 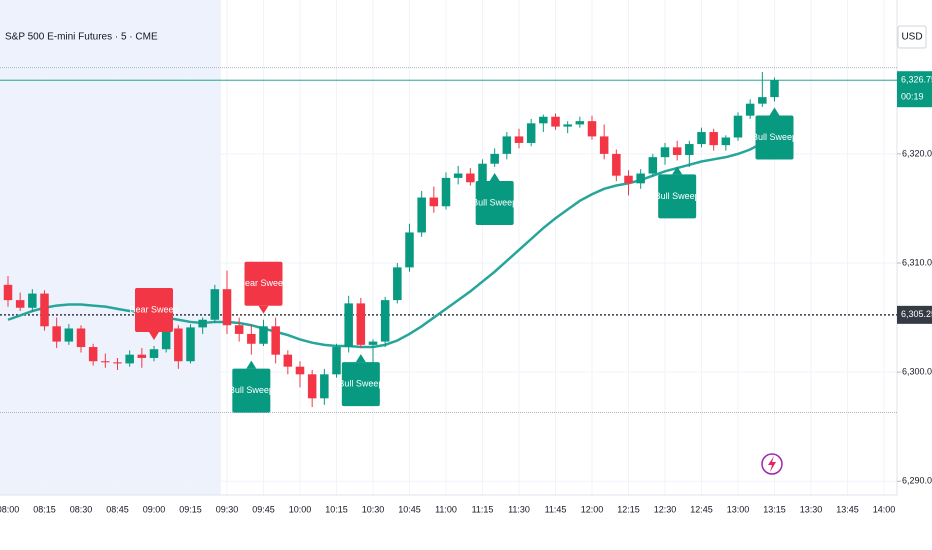 What do you see at coordinates (336, 509) in the screenshot?
I see `x-tick-label: 10:15` at bounding box center [336, 509].